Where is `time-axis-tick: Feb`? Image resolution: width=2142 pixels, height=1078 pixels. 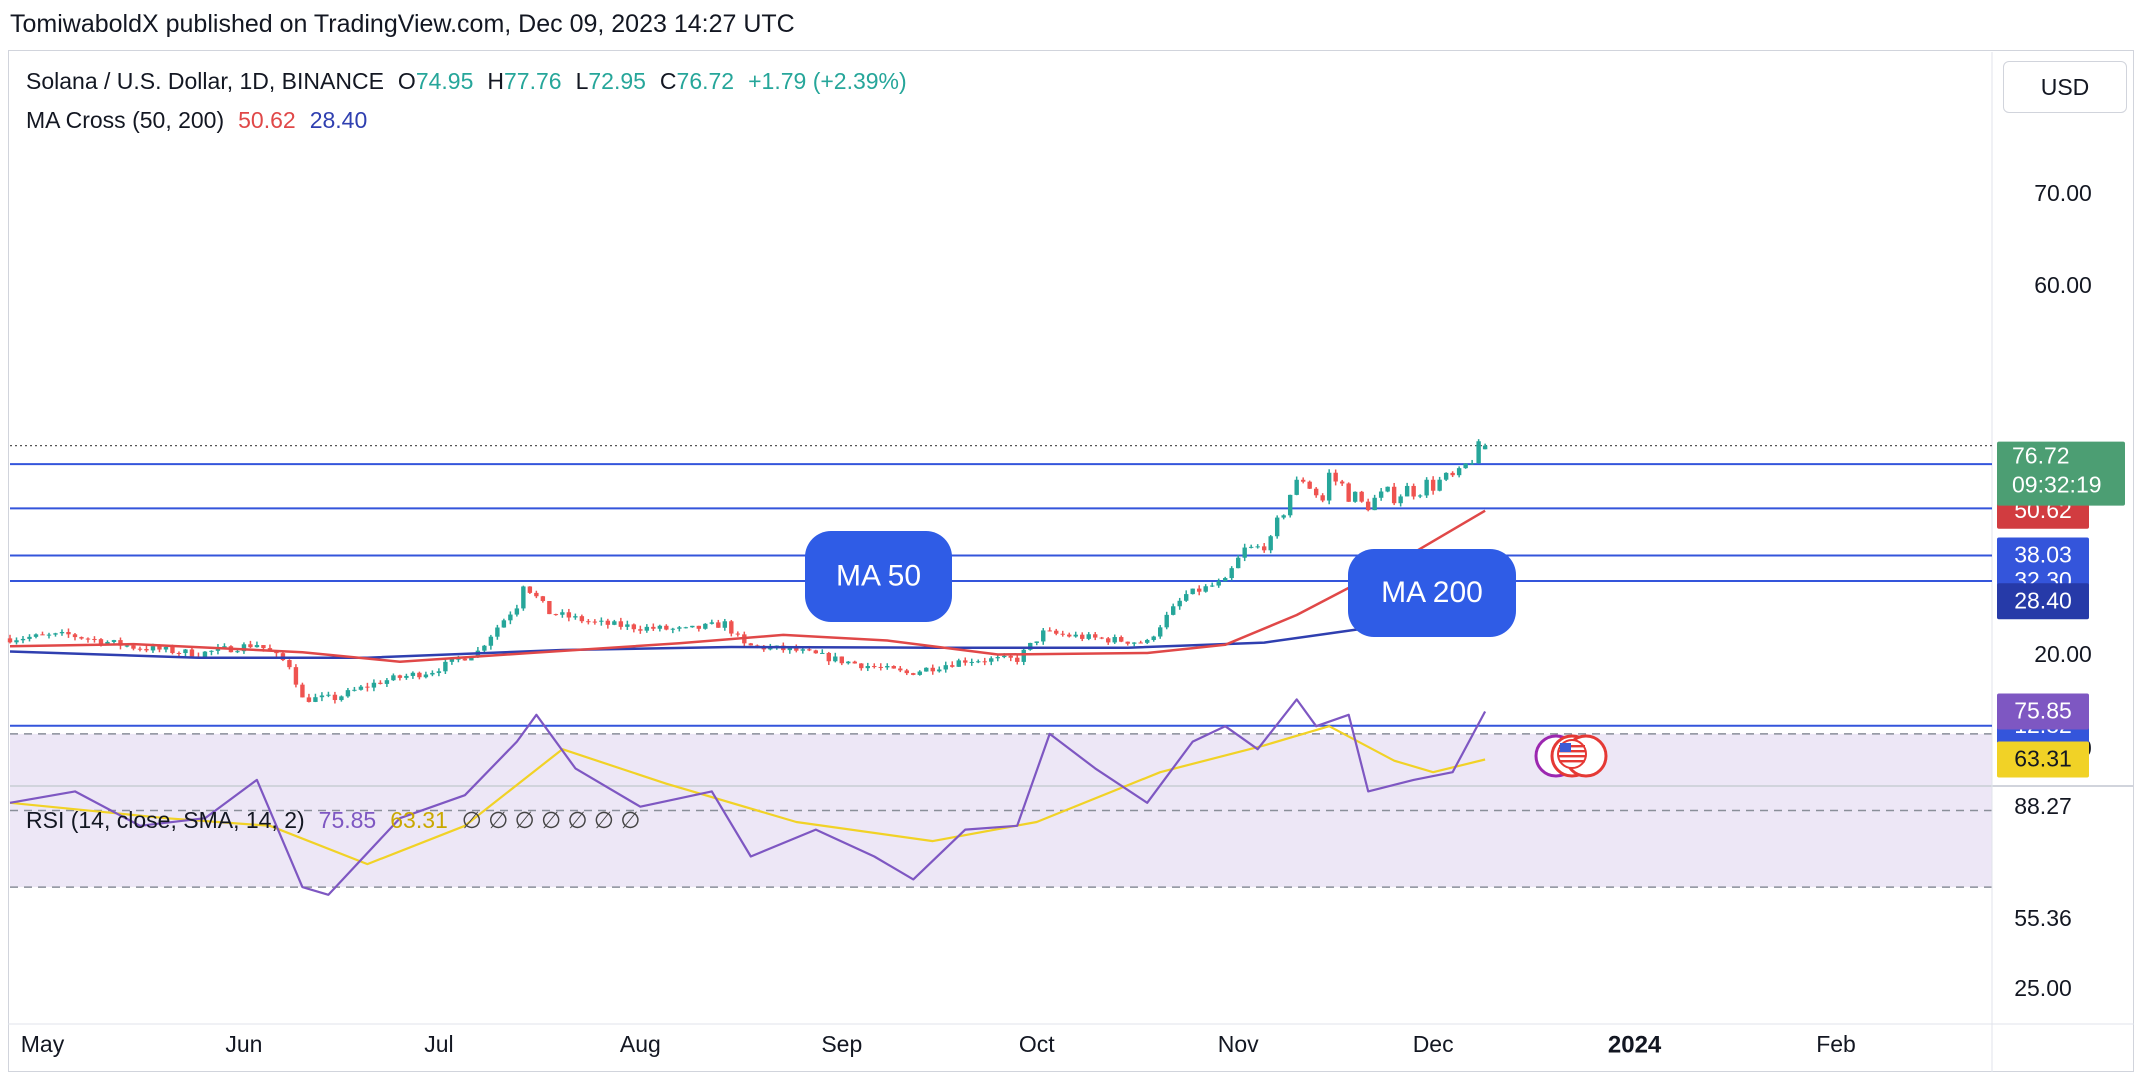 time-axis-tick: Feb is located at coordinates (1836, 1044).